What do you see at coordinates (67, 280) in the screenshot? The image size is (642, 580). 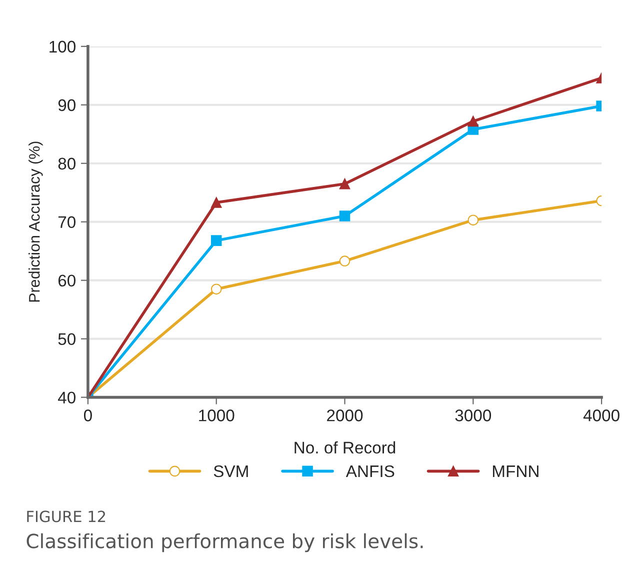 I see `y-tick-label: 60` at bounding box center [67, 280].